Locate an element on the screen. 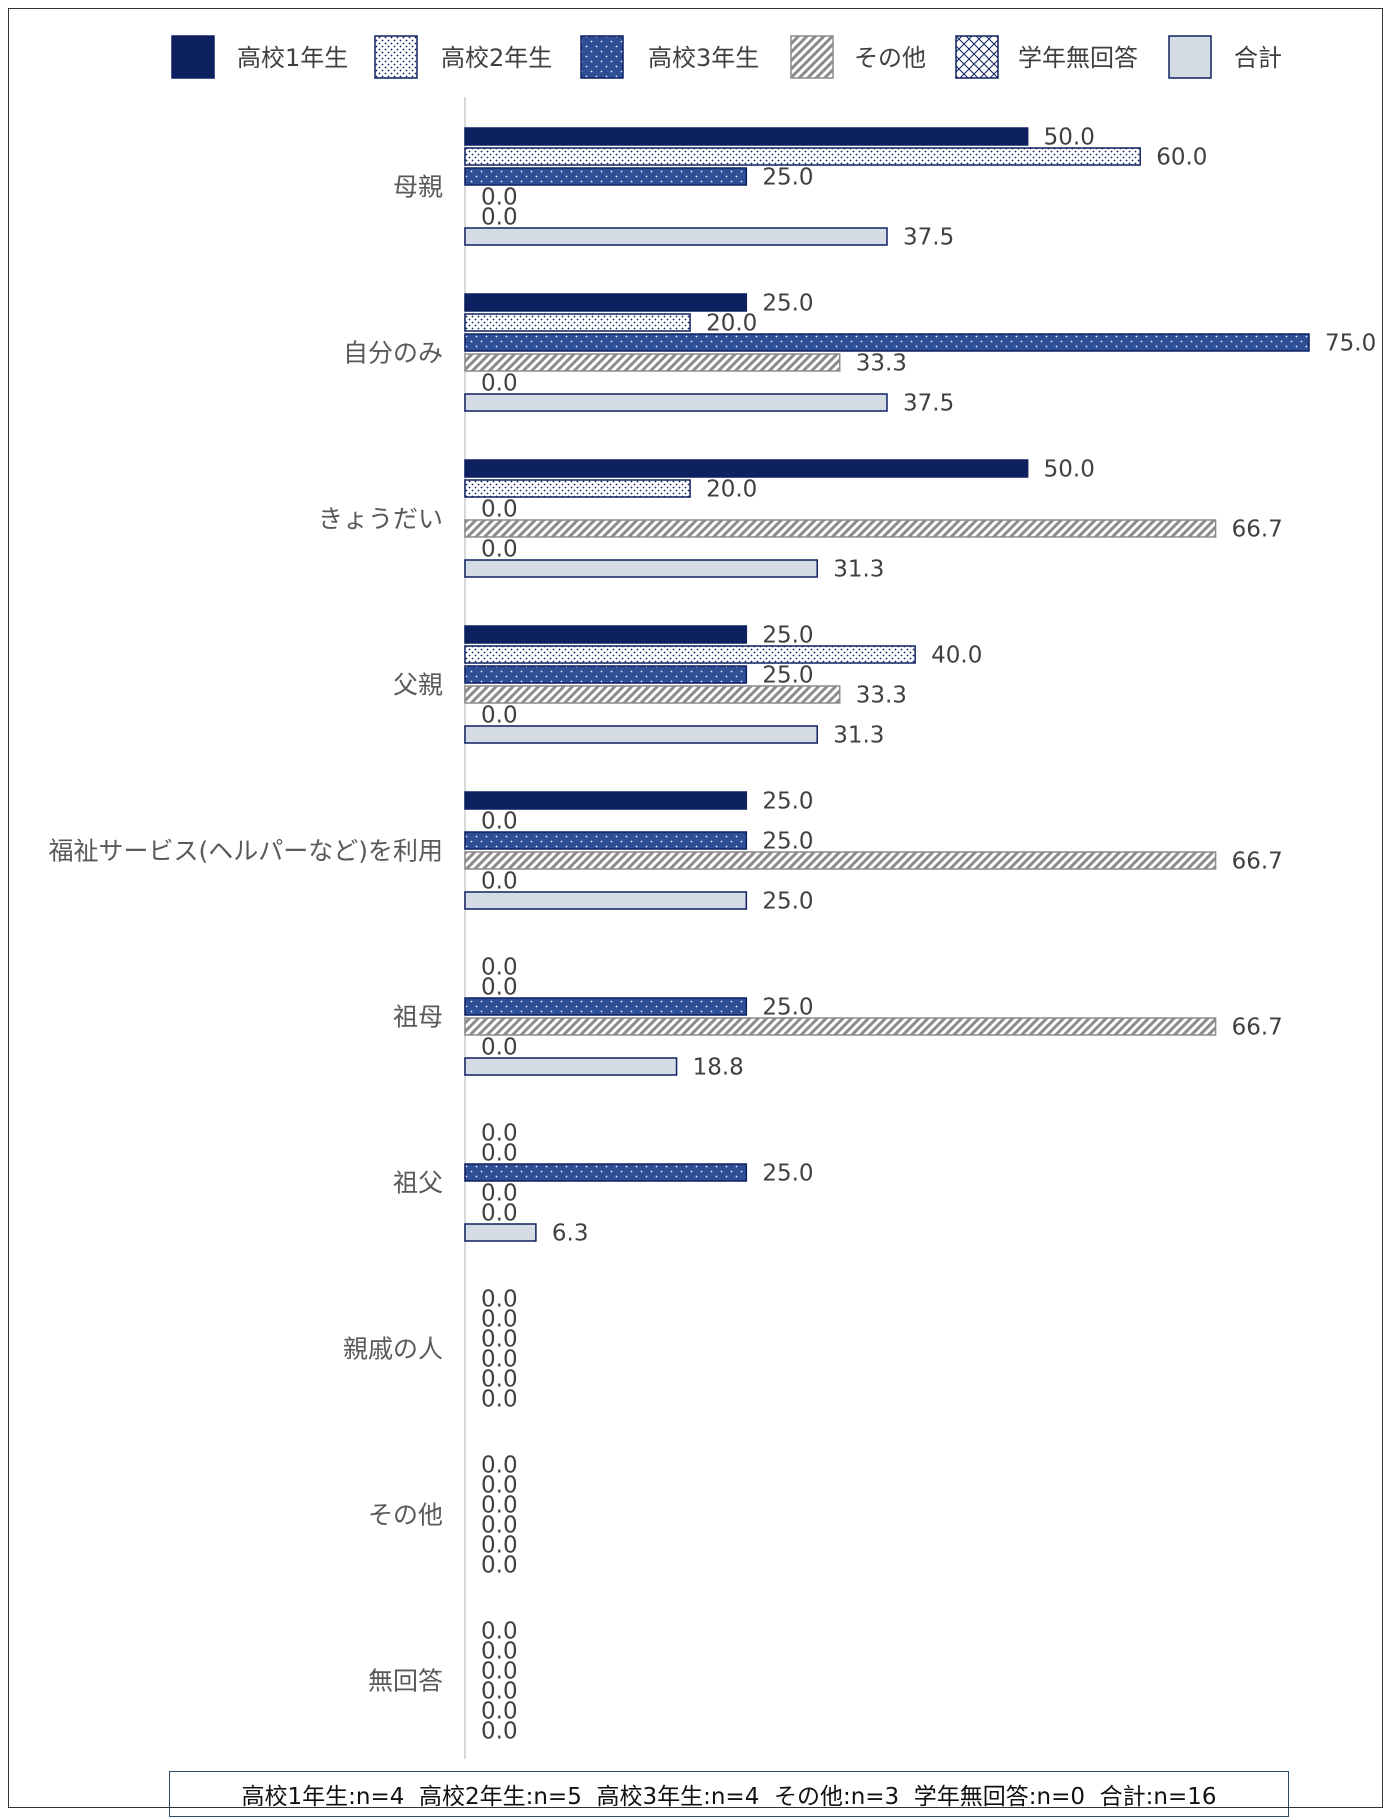 The width and height of the screenshot is (1391, 1817). category-label-4: 福祉サービス(ヘルパーなど)を利用 is located at coordinates (245, 851).